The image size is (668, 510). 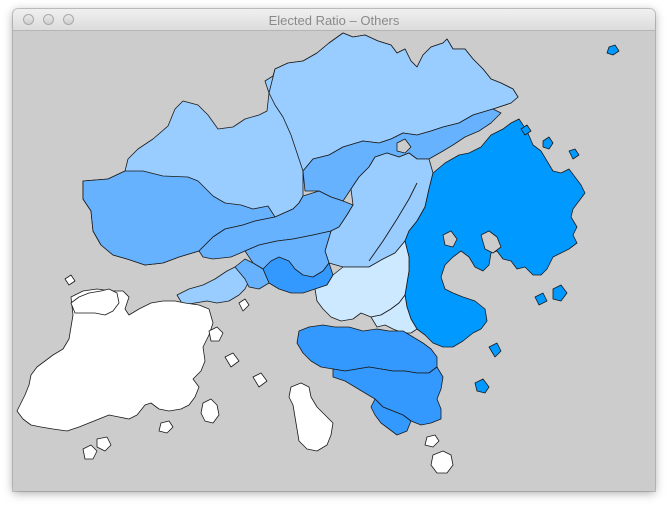 What do you see at coordinates (298, 275) in the screenshot?
I see `kwai-tsing-region` at bounding box center [298, 275].